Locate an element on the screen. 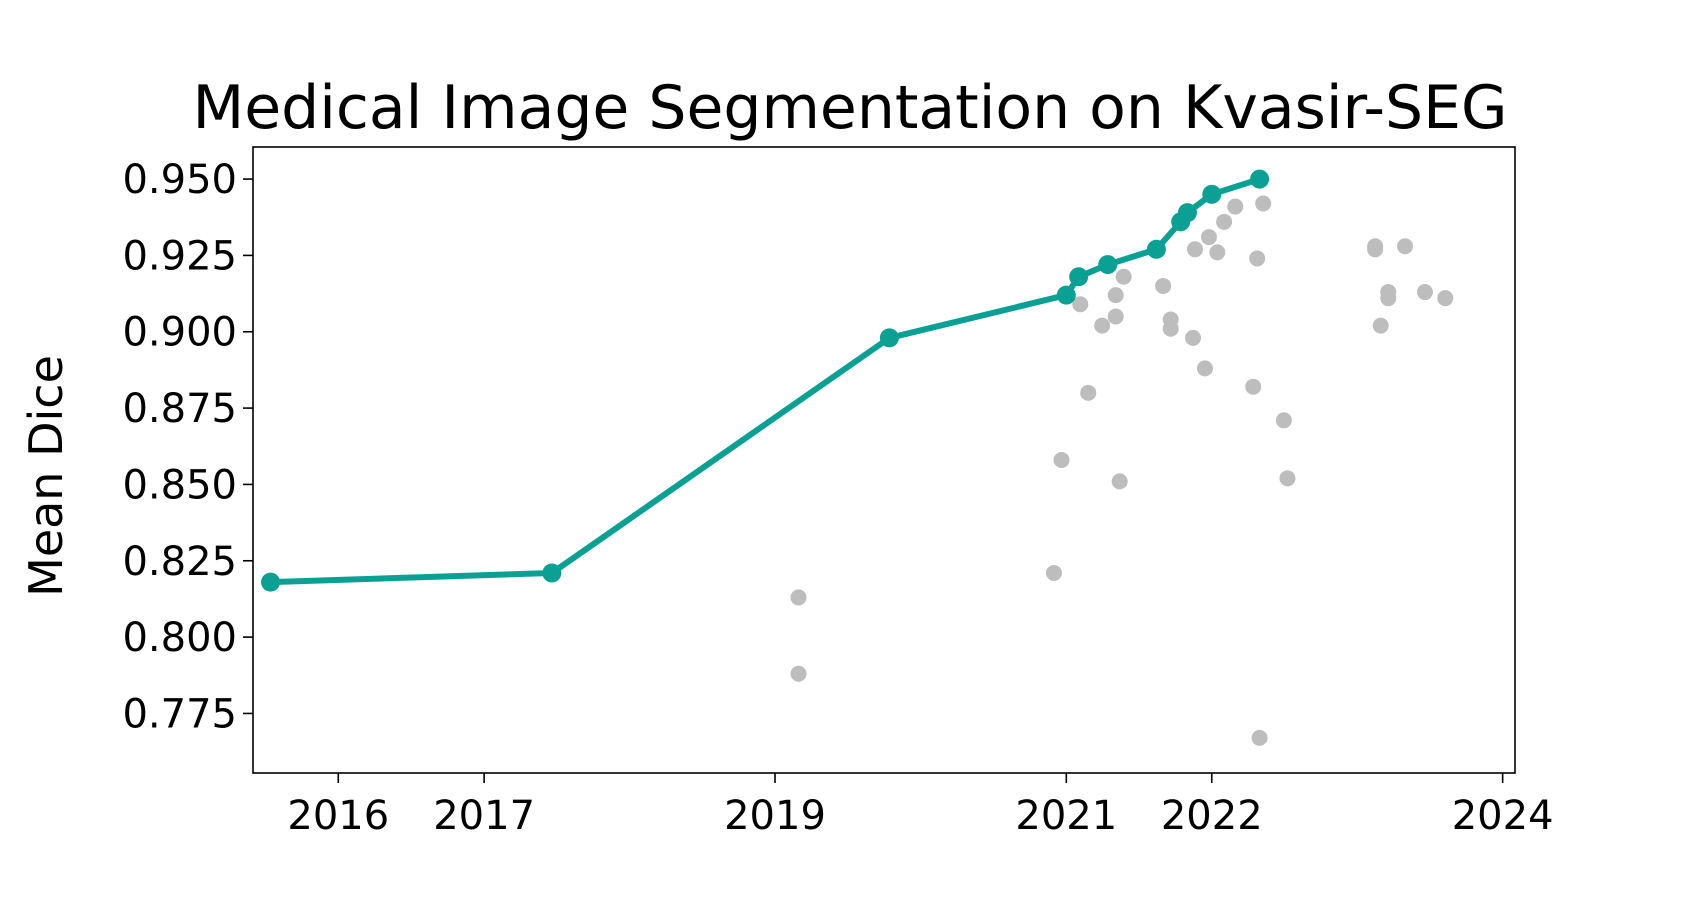 The image size is (1700, 900). chart-title: Medical Image Segmentation on Kvasir-SEG is located at coordinates (849, 108).